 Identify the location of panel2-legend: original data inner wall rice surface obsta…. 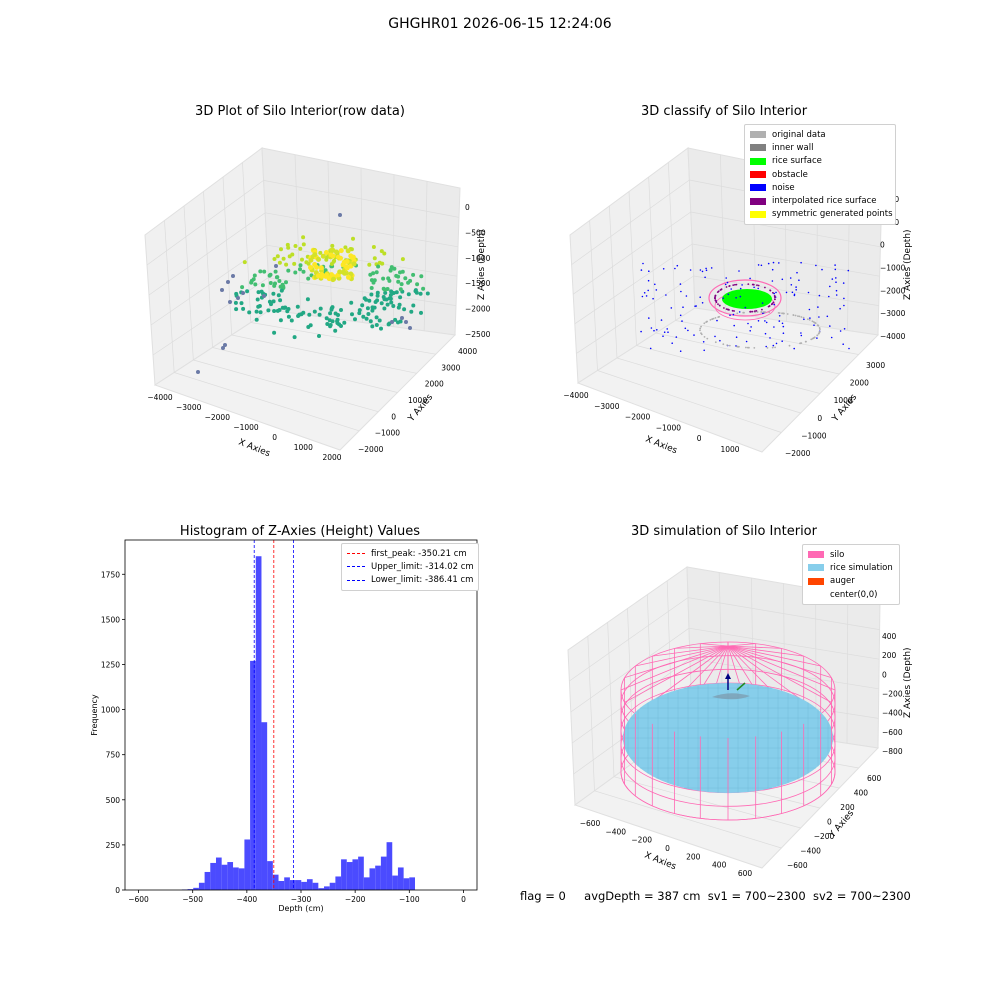
(820, 175).